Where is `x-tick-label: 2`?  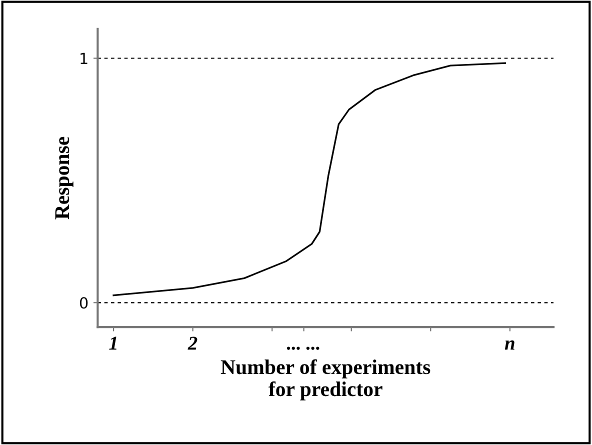
x-tick-label: 2 is located at coordinates (193, 343).